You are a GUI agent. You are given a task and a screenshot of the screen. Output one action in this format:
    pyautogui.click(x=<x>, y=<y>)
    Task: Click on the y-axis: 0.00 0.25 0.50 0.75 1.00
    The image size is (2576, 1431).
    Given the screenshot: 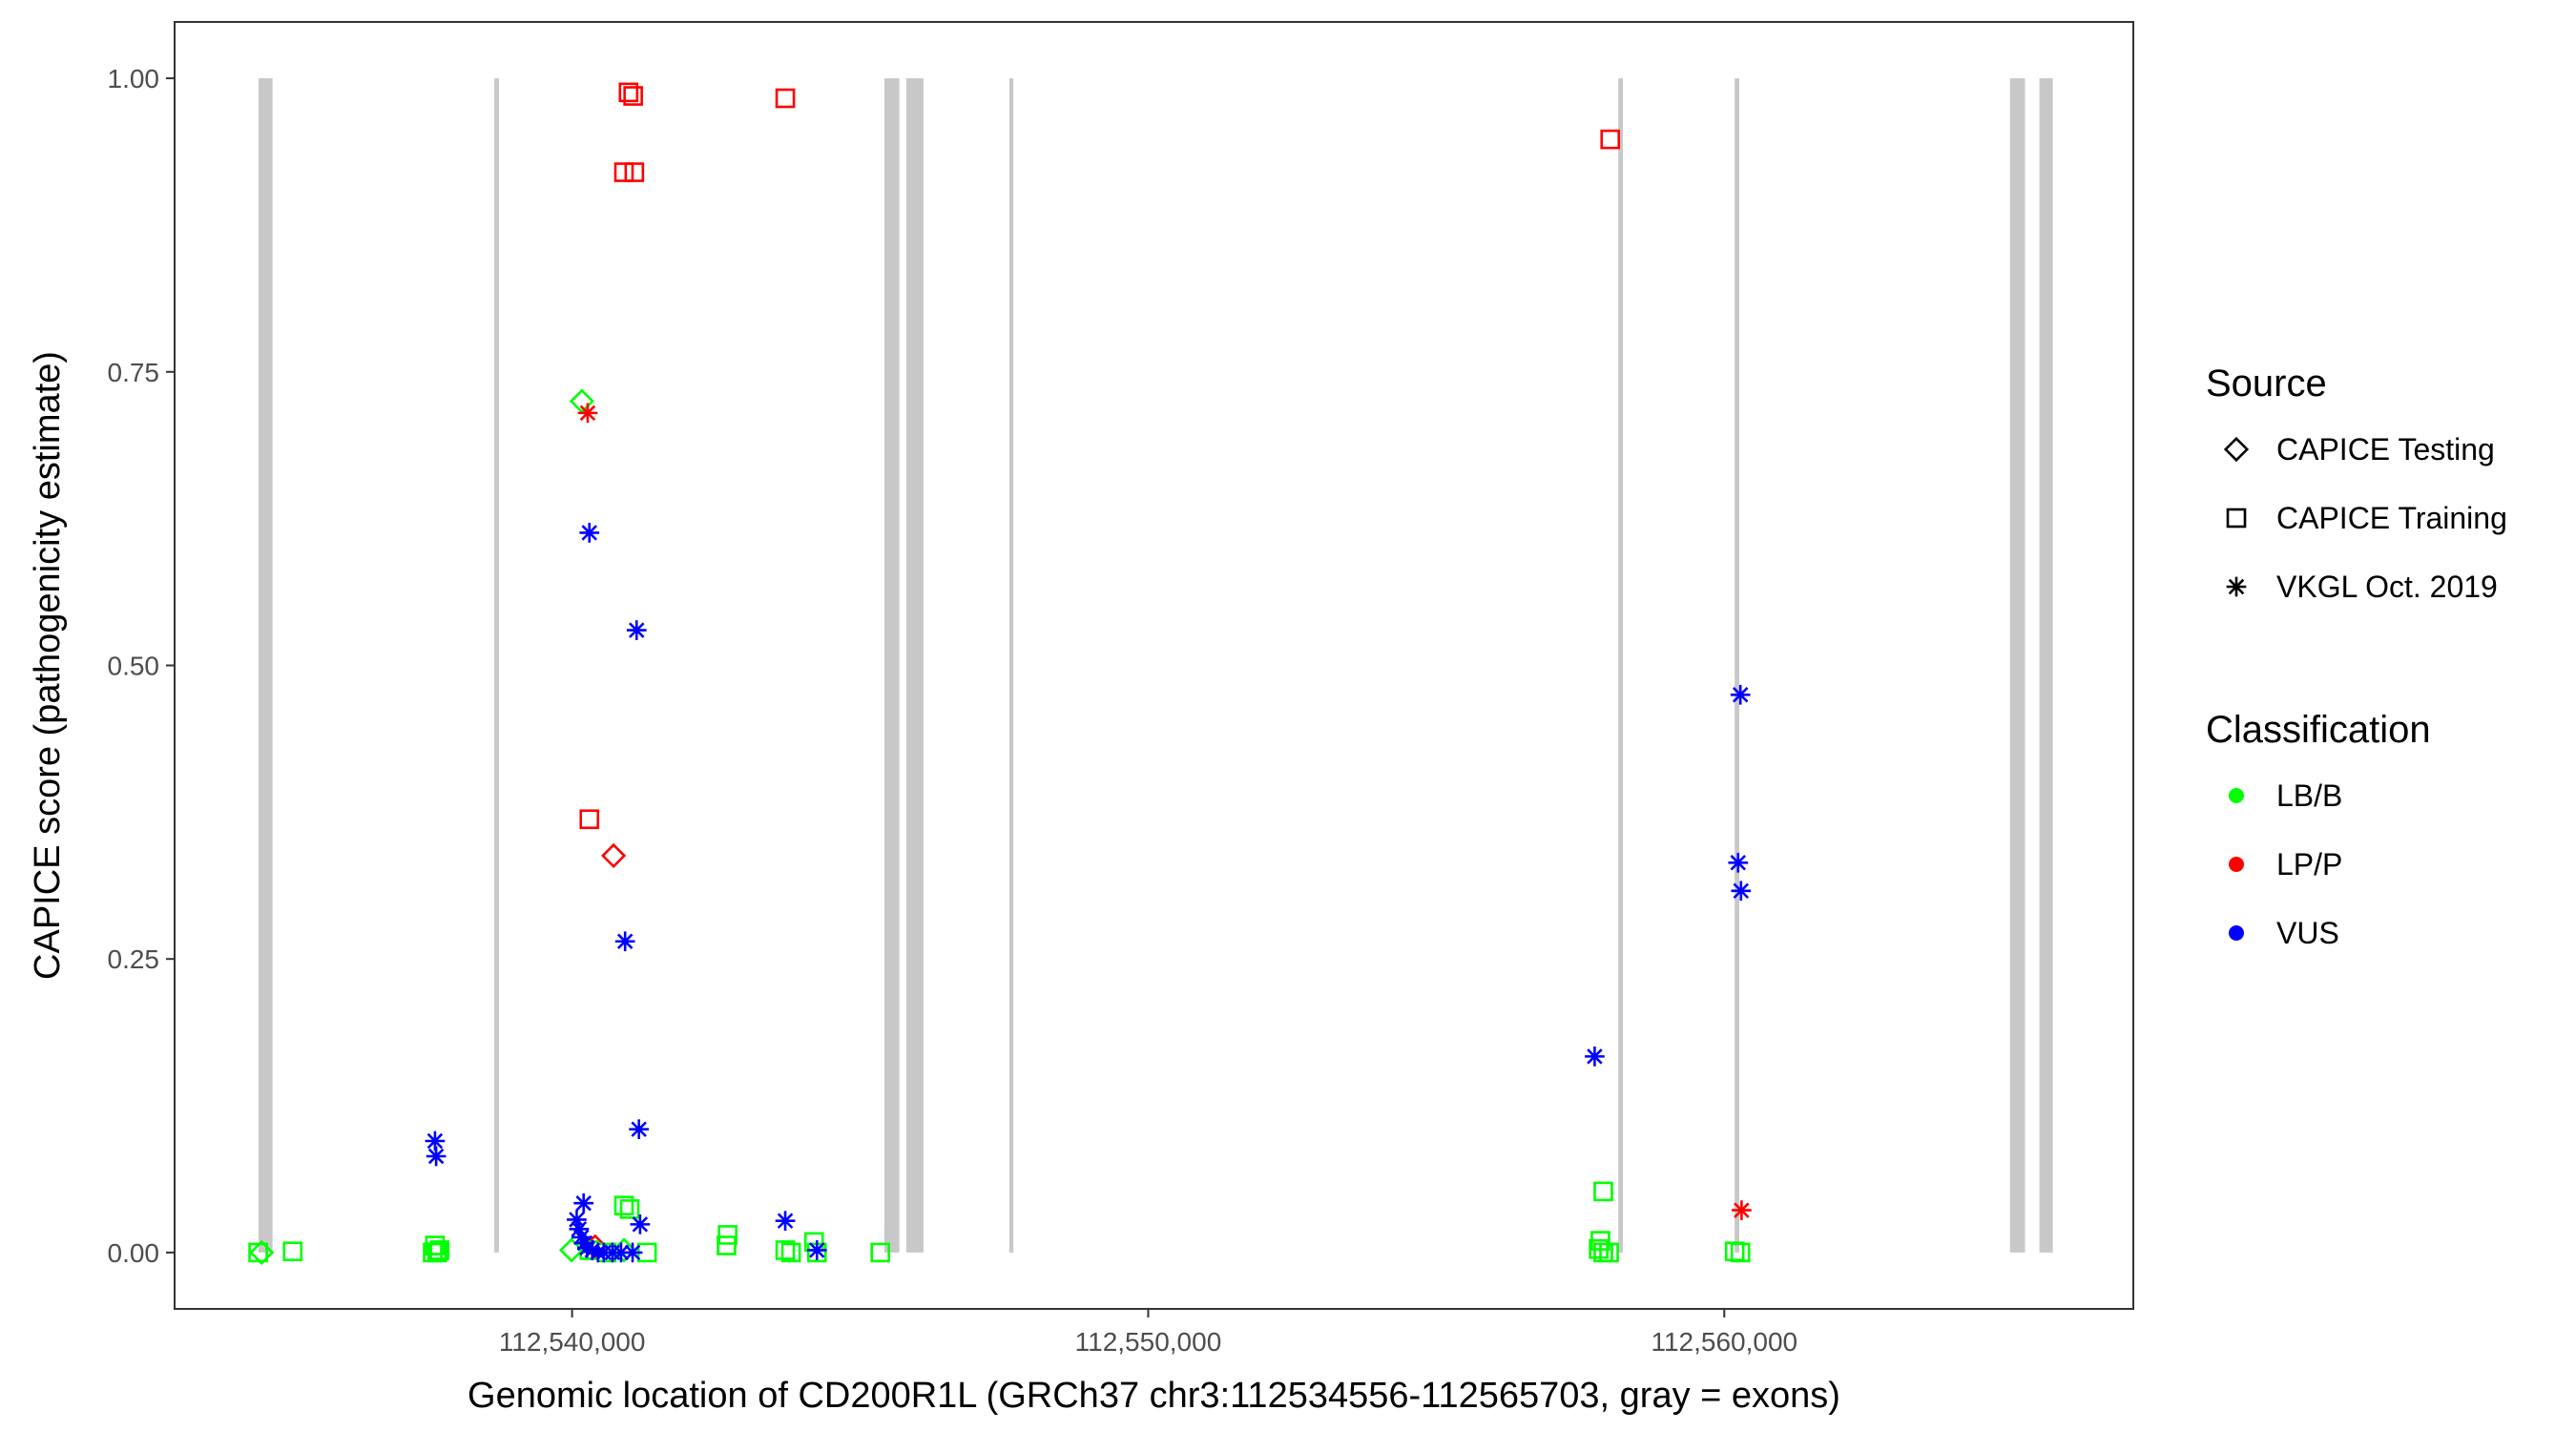 What is the action you would take?
    pyautogui.click(x=141, y=666)
    